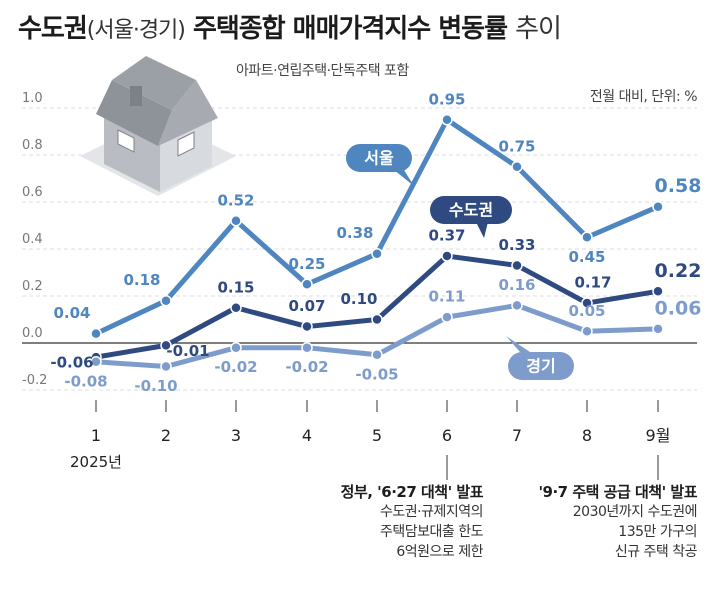  What do you see at coordinates (432, 512) in the screenshot?
I see `annotation-june-line: 수도권·규제지역의` at bounding box center [432, 512].